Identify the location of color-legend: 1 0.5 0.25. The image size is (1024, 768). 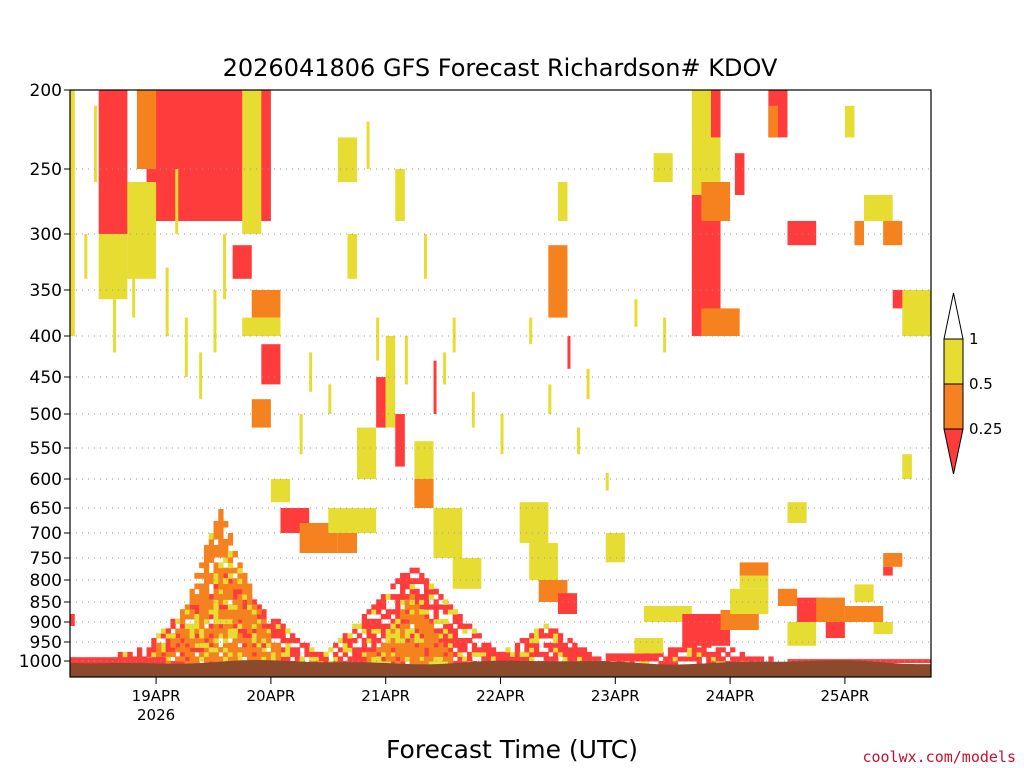
(972, 383).